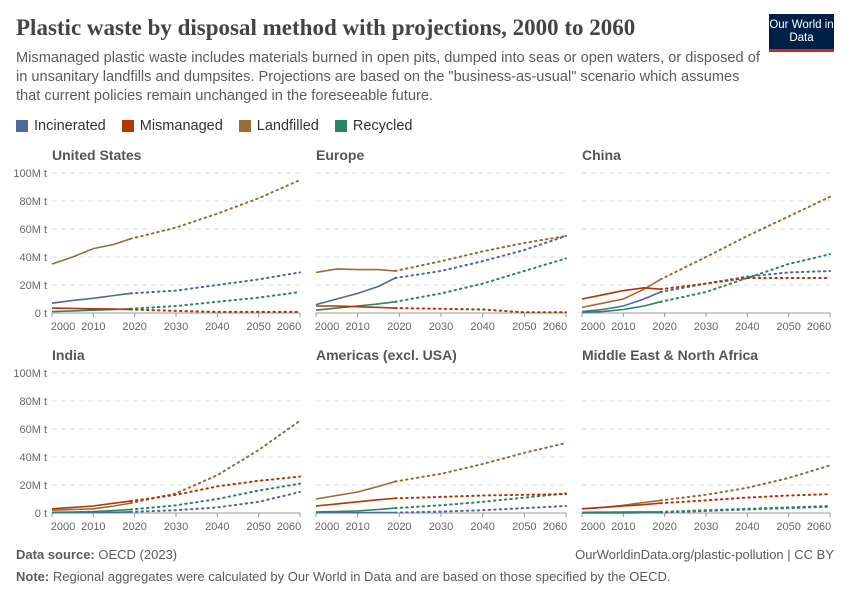  Describe the element at coordinates (670, 355) in the screenshot. I see `panel-title: Middle East & North Africa` at that location.